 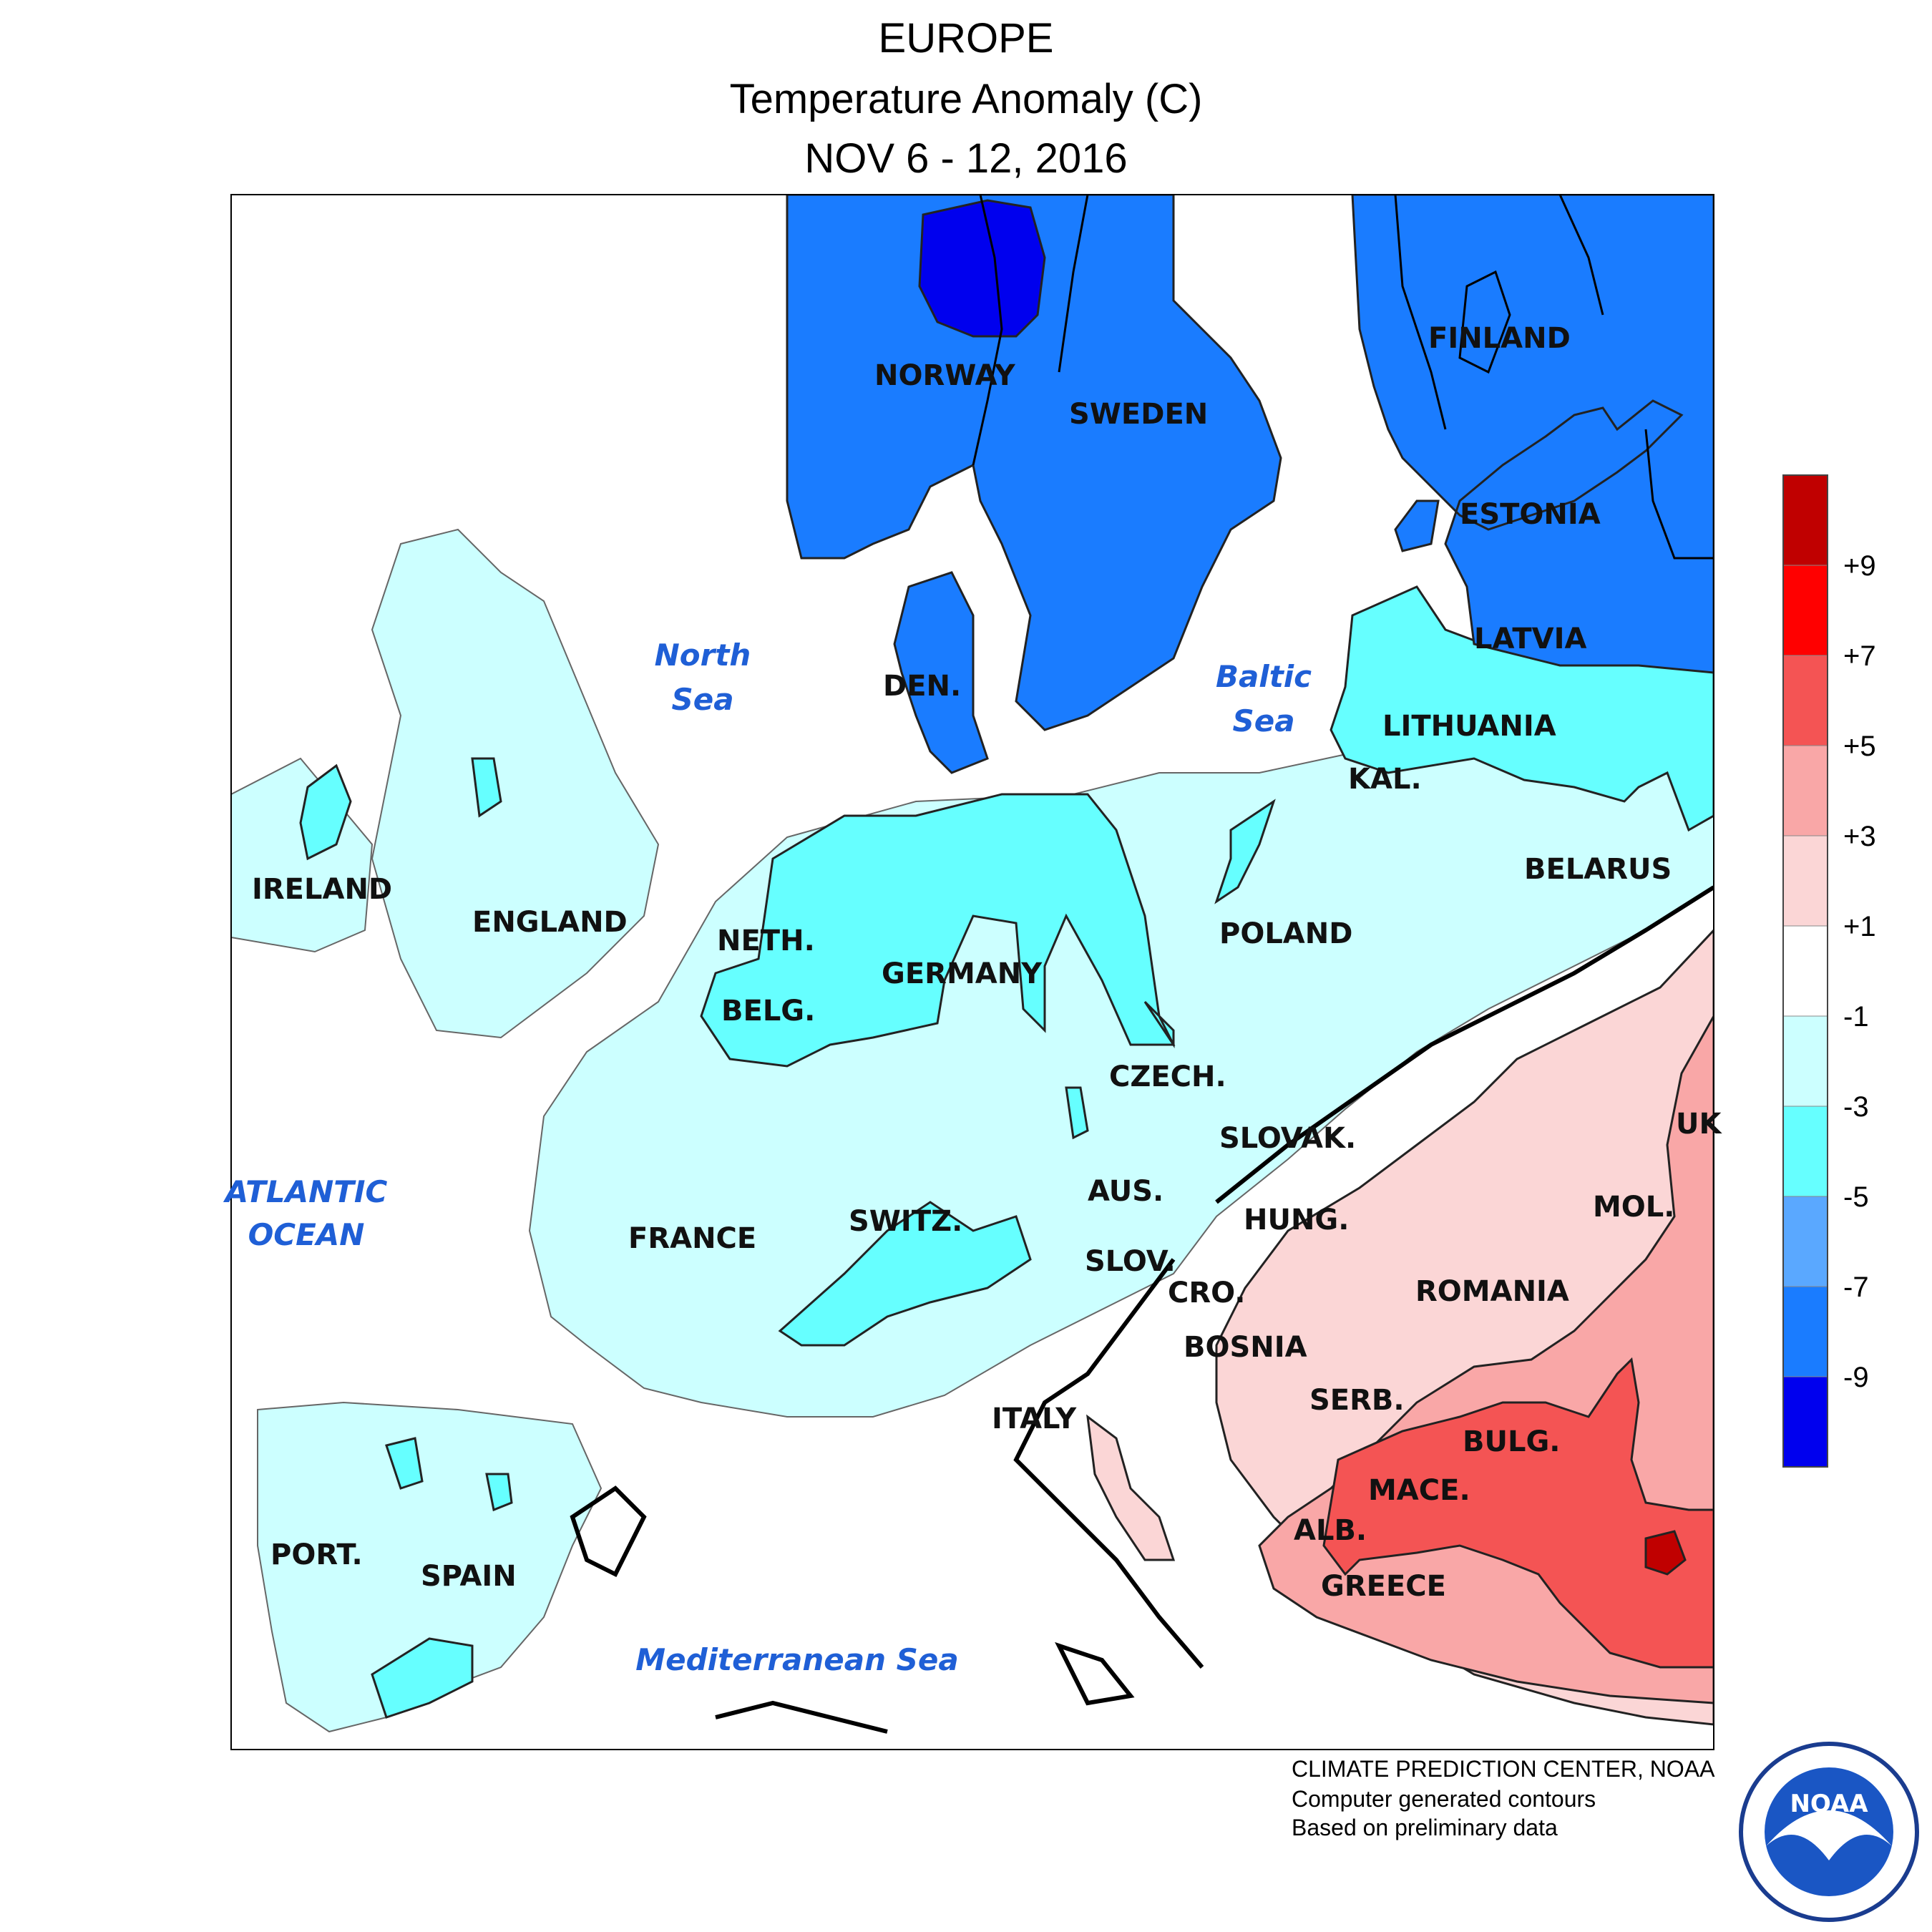 What do you see at coordinates (1285, 933) in the screenshot?
I see `label-poland: POLAND` at bounding box center [1285, 933].